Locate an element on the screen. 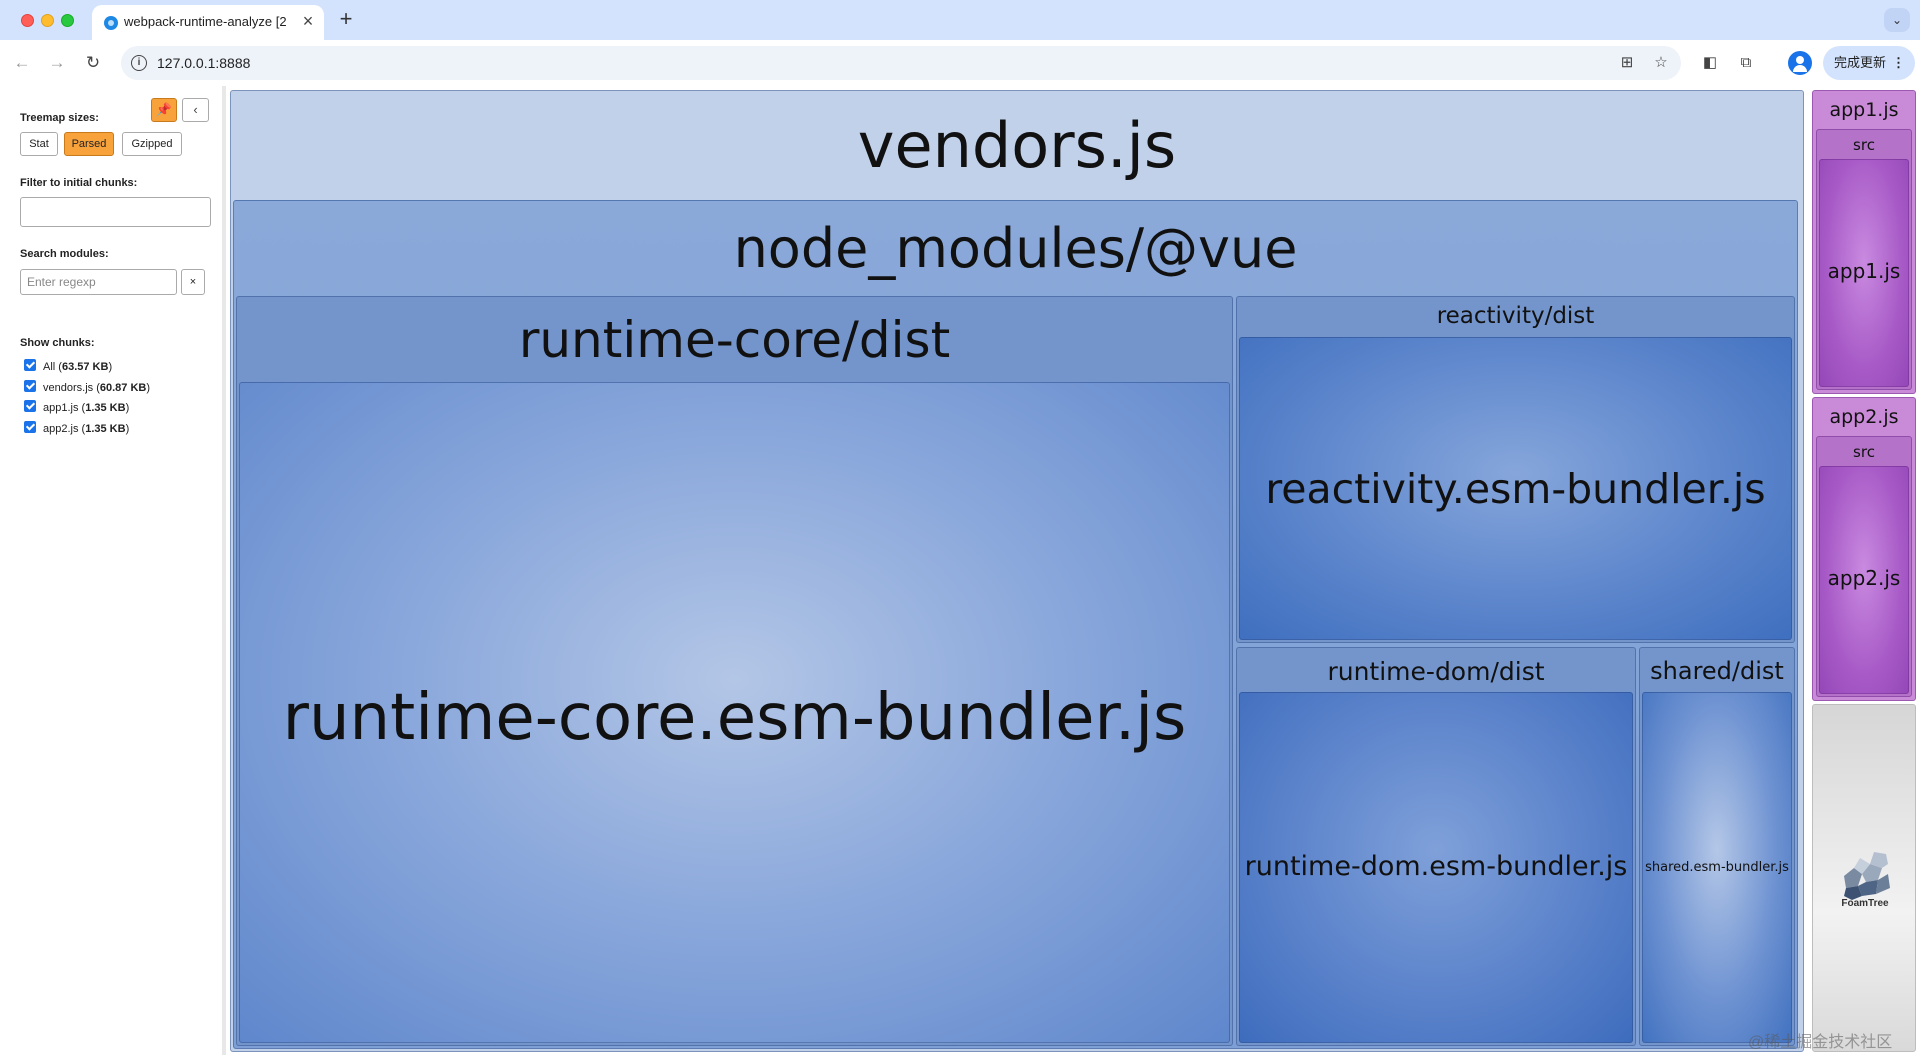 The width and height of the screenshot is (1920, 1055). tab-title: webpack-runtime-analyze [2 is located at coordinates (205, 21).